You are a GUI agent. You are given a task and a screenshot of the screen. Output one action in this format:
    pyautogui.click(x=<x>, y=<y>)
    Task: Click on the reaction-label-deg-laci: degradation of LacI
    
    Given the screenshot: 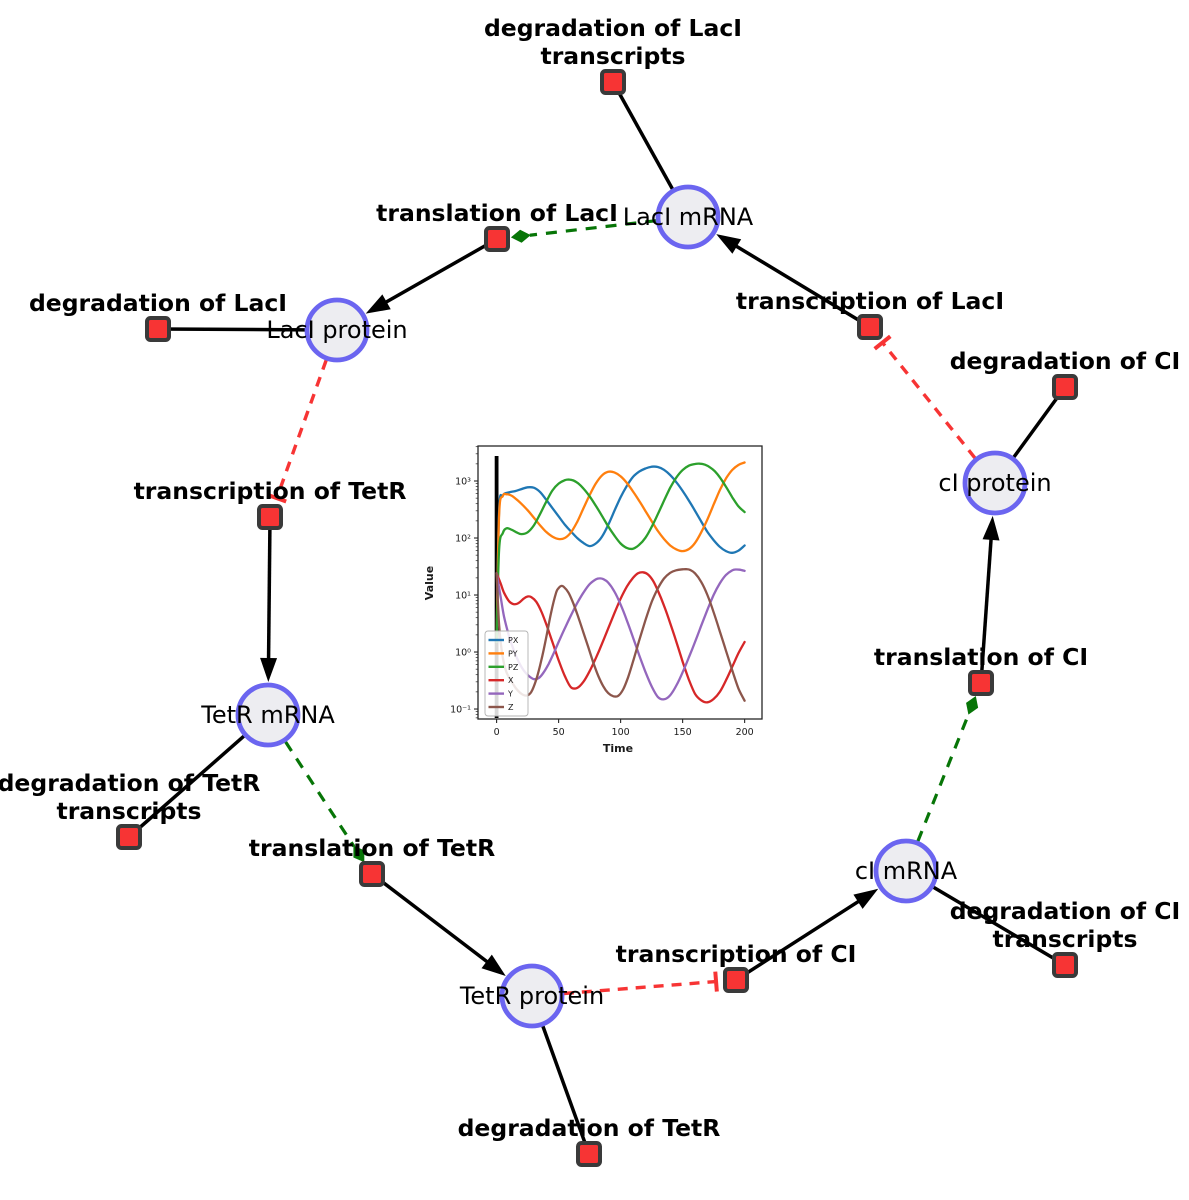 What is the action you would take?
    pyautogui.click(x=158, y=303)
    